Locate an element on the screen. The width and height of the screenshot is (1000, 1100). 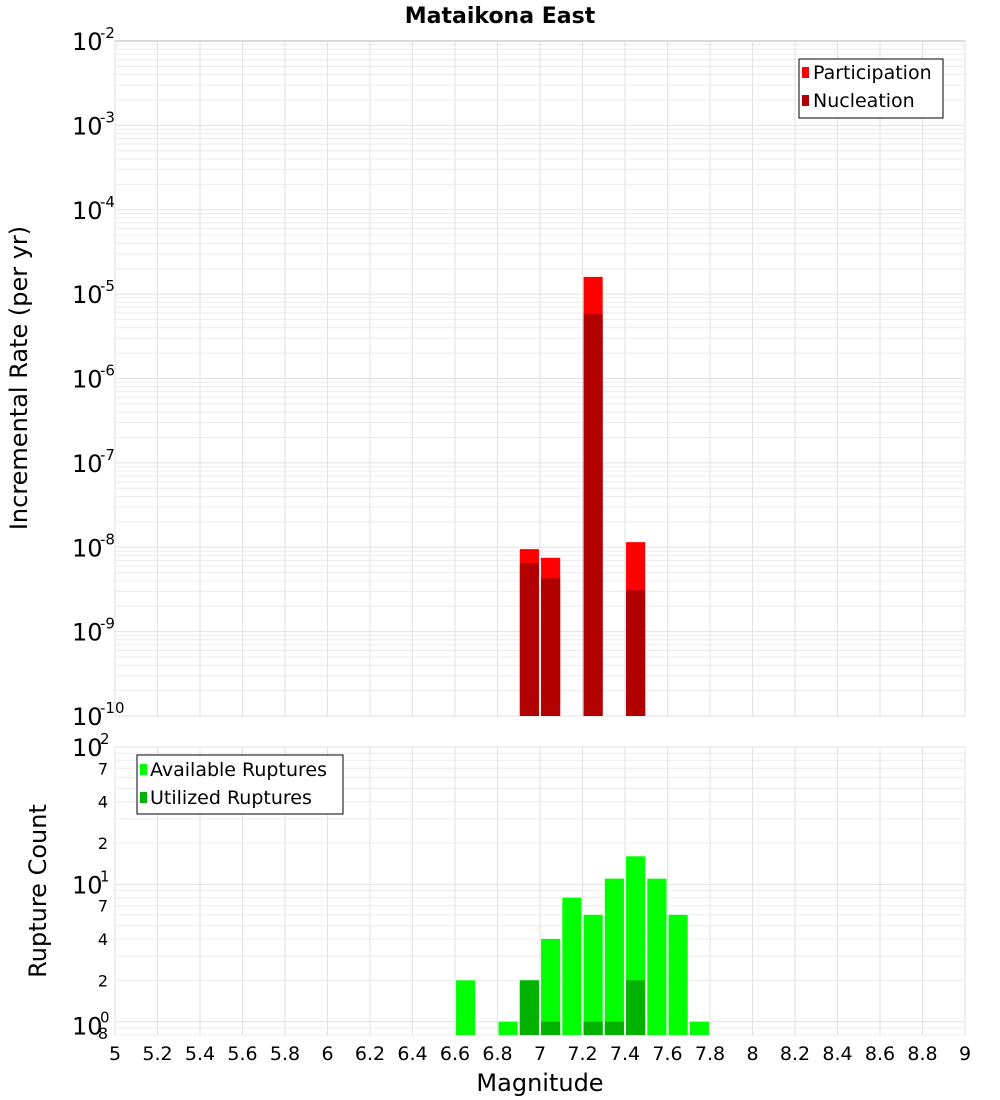
x-tick-label: 7.4 is located at coordinates (625, 1054).